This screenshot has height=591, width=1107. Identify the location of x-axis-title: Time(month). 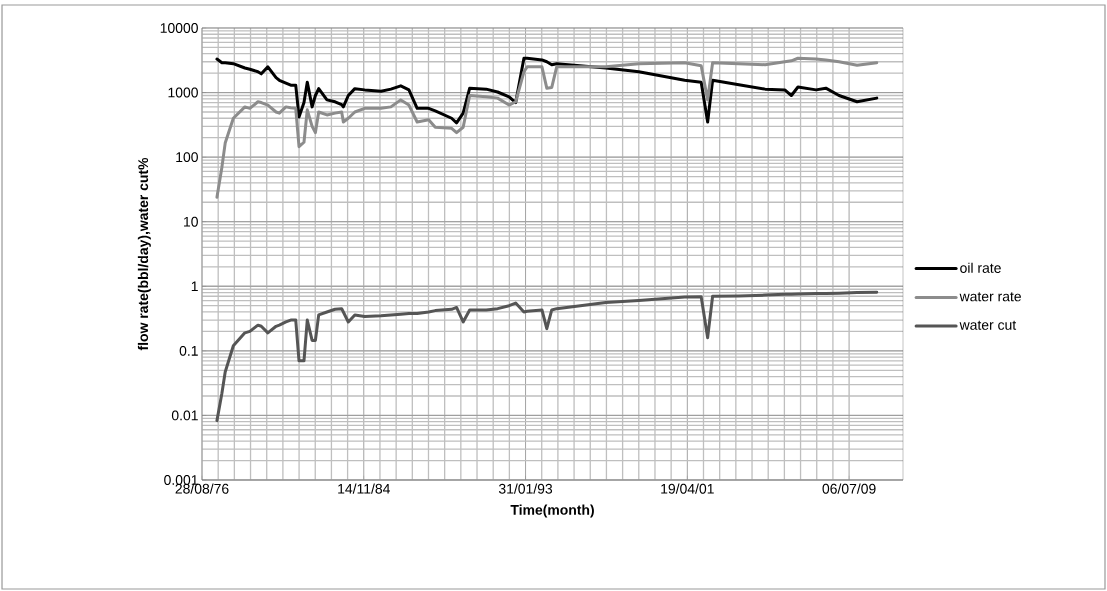
(552, 511).